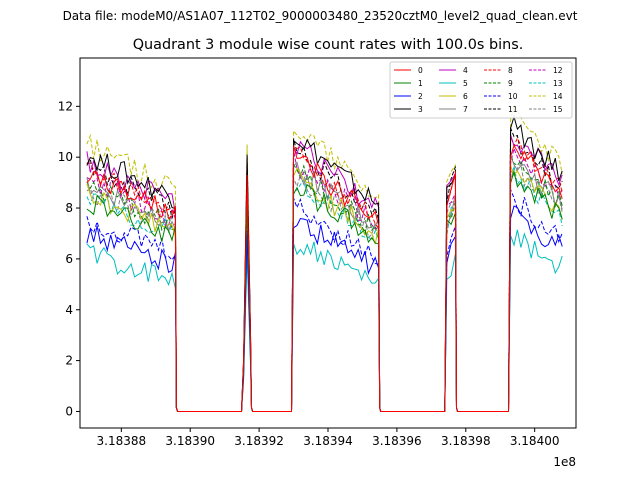 This screenshot has width=640, height=480. I want to click on legend-label-0: 0, so click(420, 70).